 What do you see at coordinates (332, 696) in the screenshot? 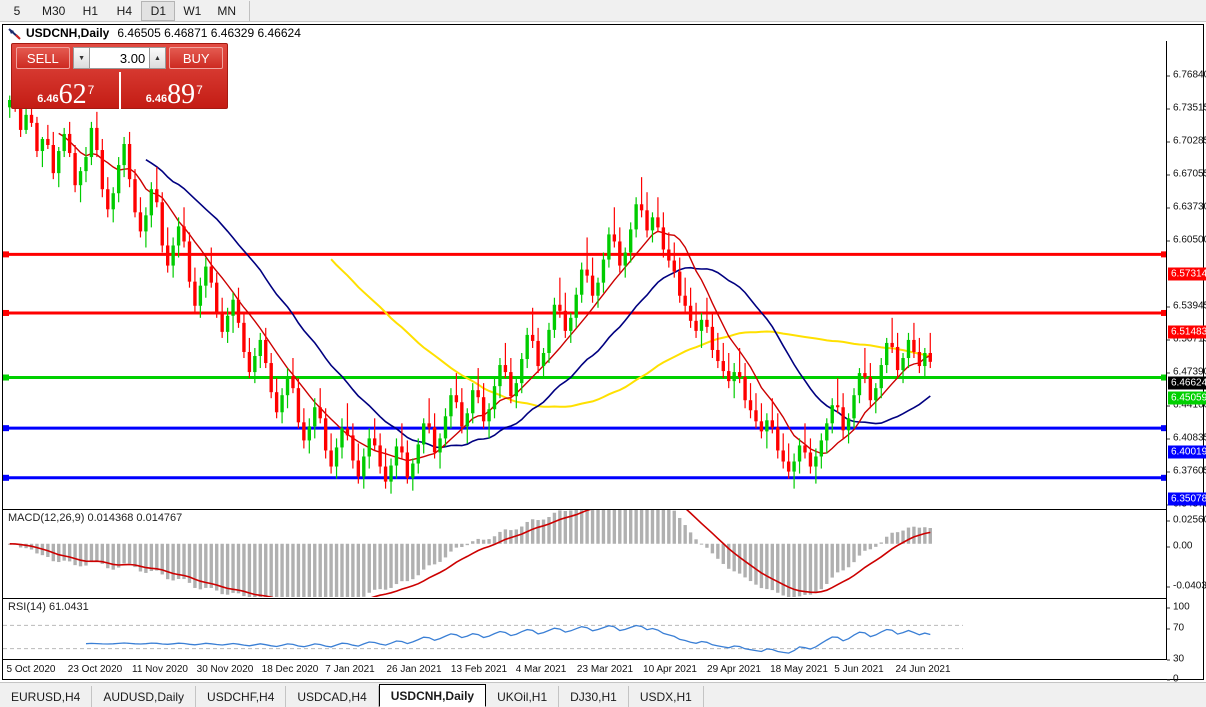
I see `chart-tab: USDCAD,H4` at bounding box center [332, 696].